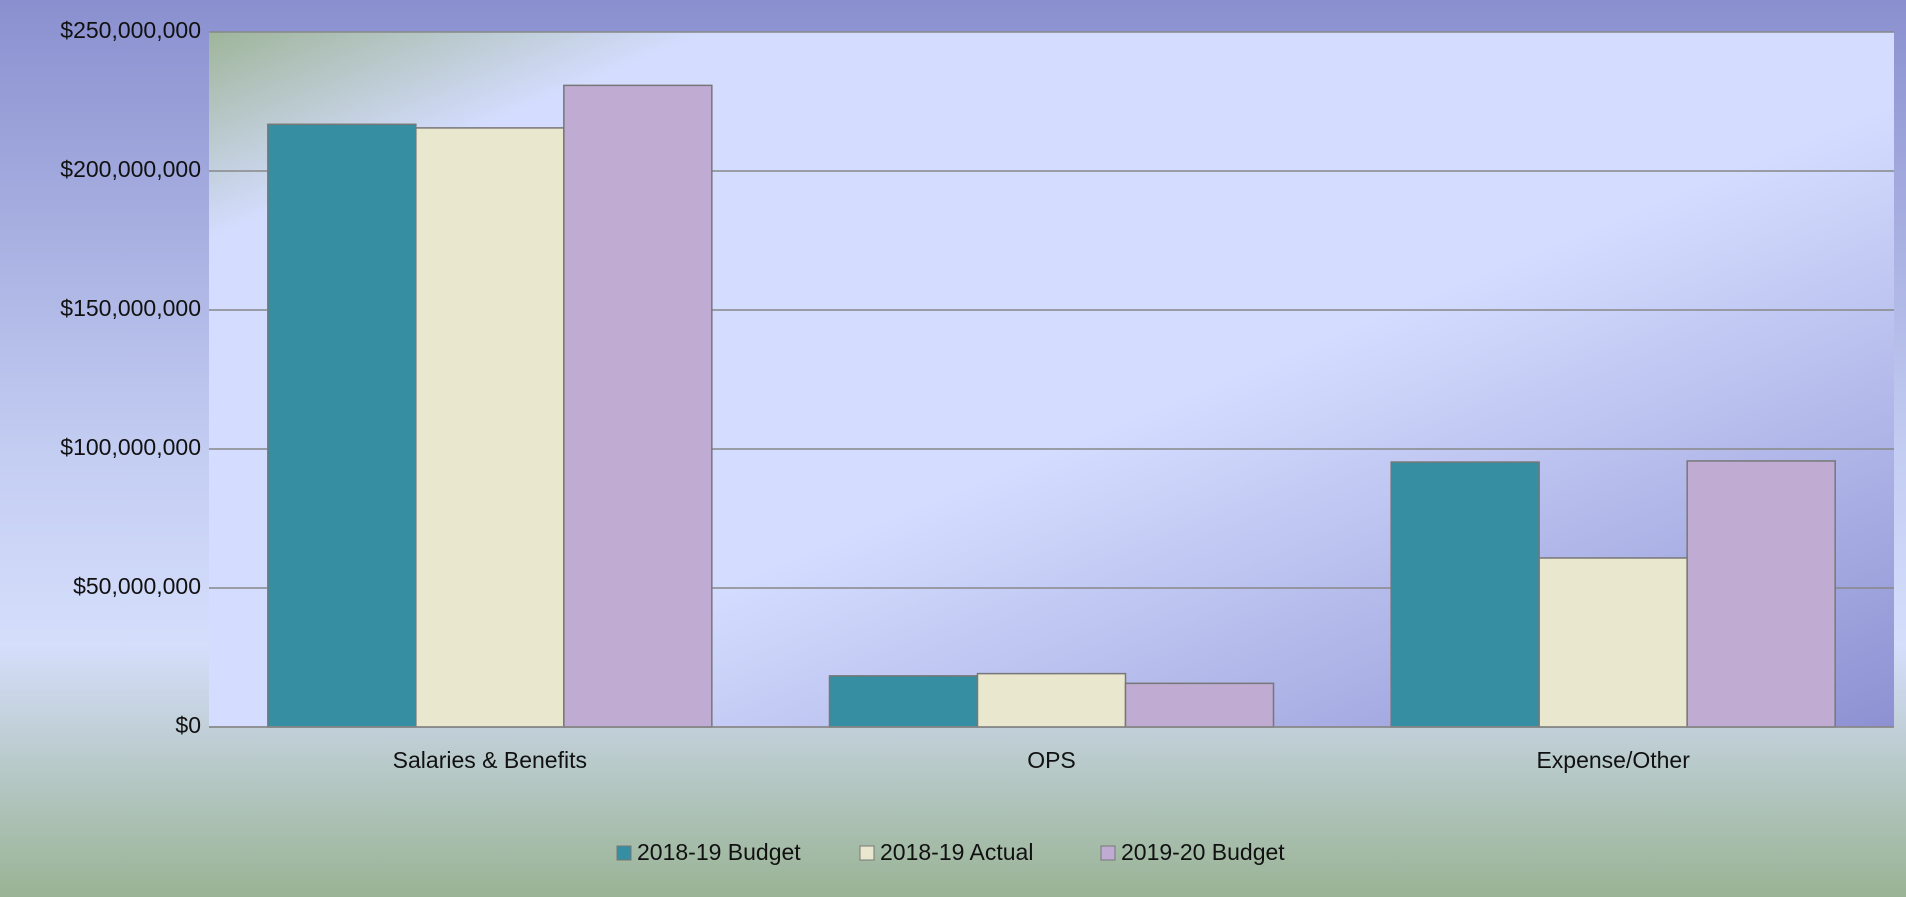 Image resolution: width=1906 pixels, height=897 pixels. I want to click on y-tick-label: $250,000,000, so click(130, 30).